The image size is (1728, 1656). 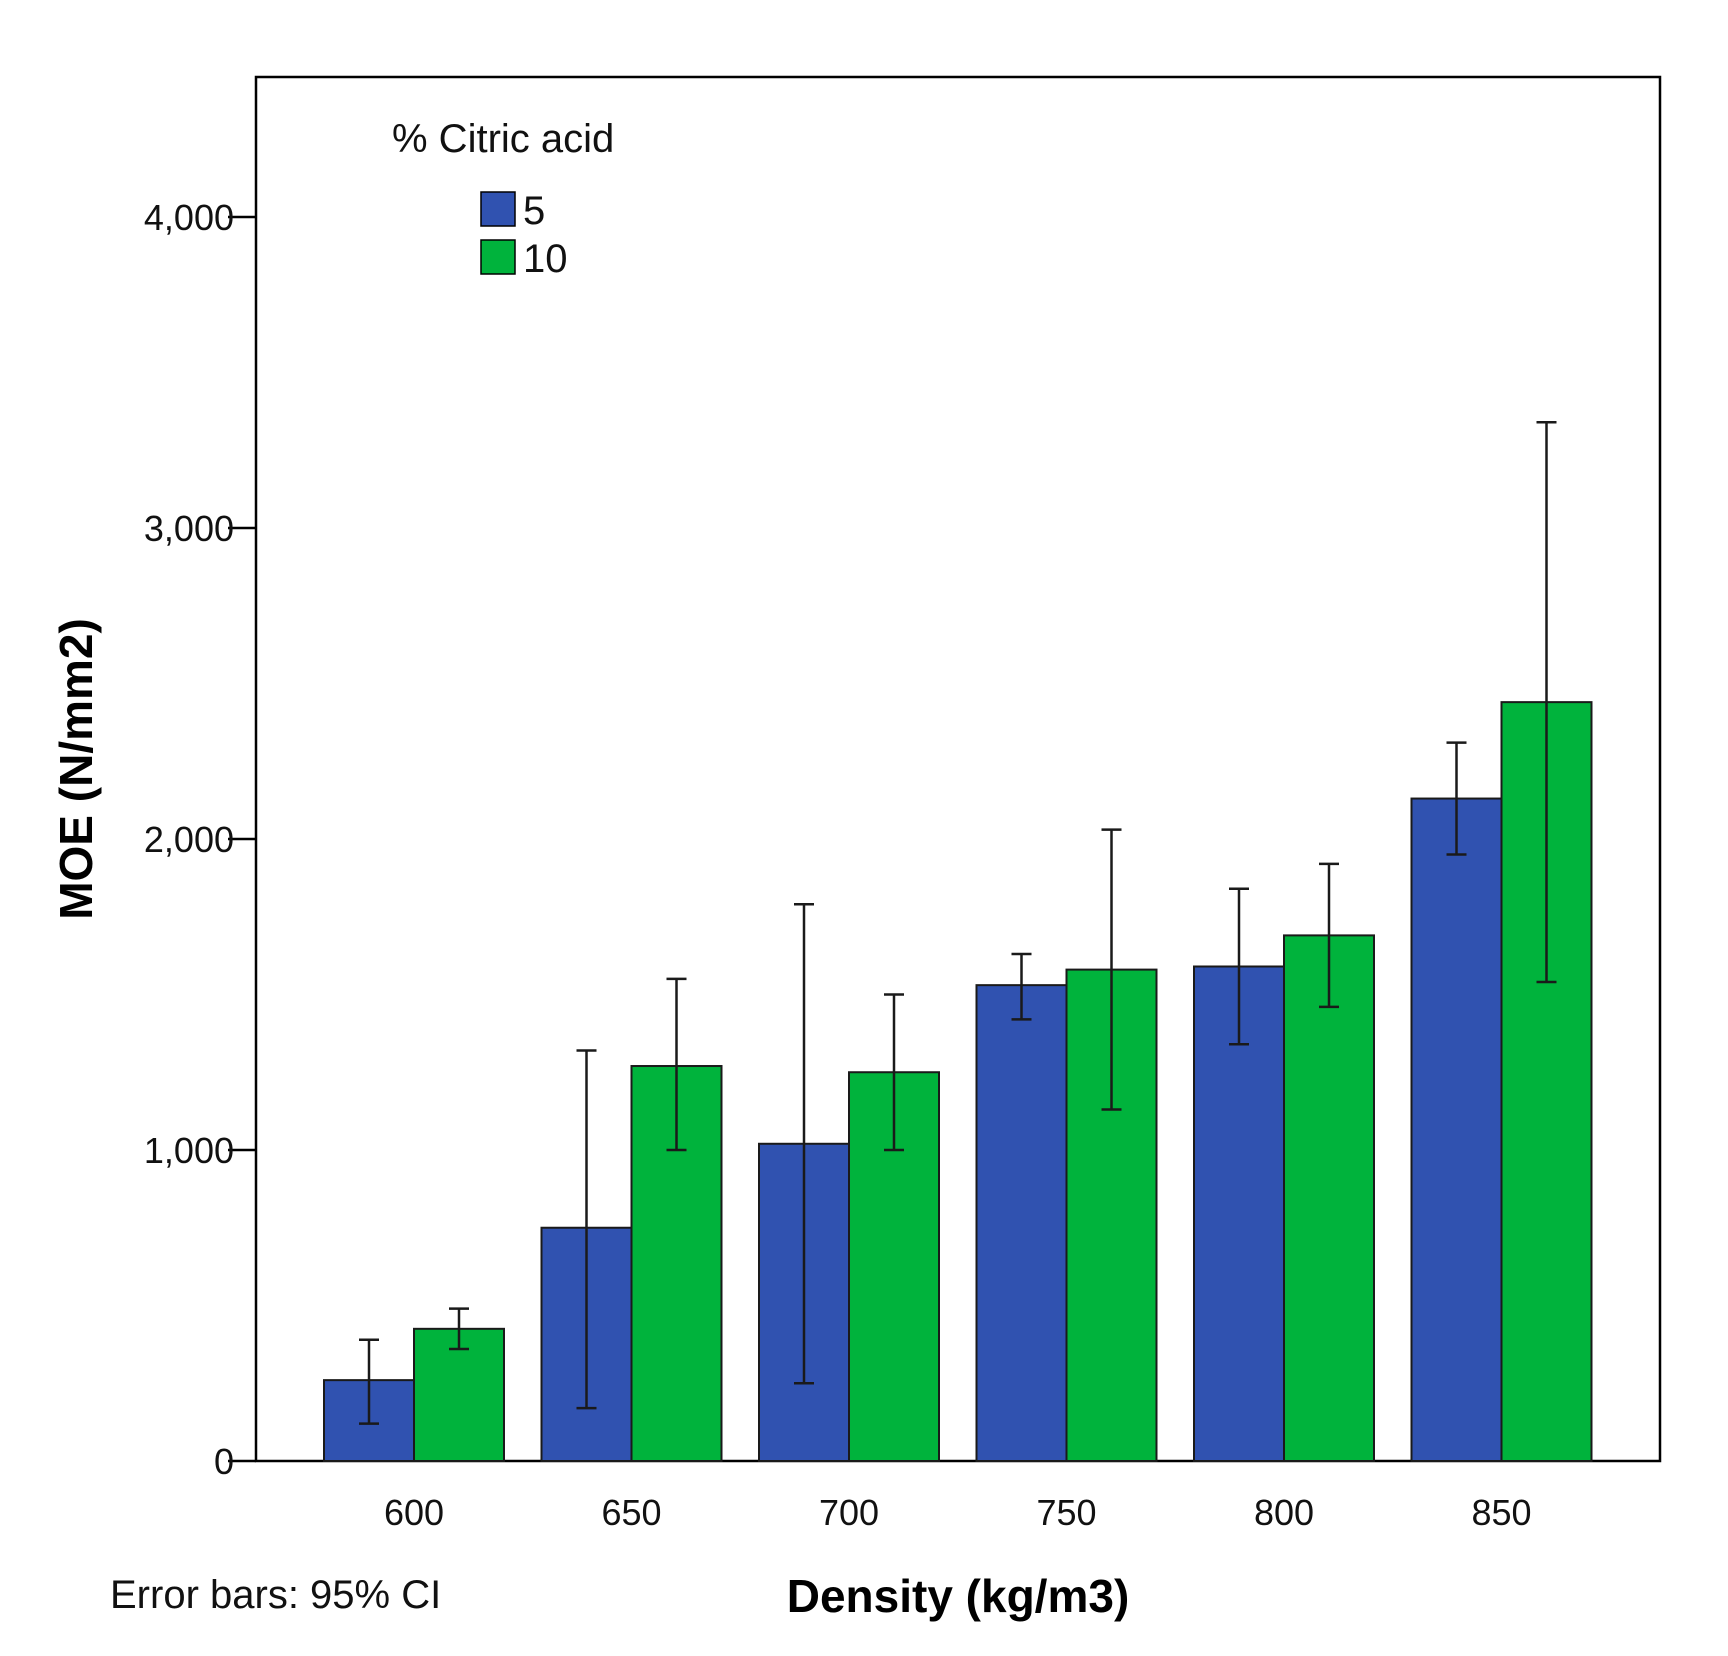 What do you see at coordinates (189, 839) in the screenshot?
I see `y-tick-label-2000: 2,000` at bounding box center [189, 839].